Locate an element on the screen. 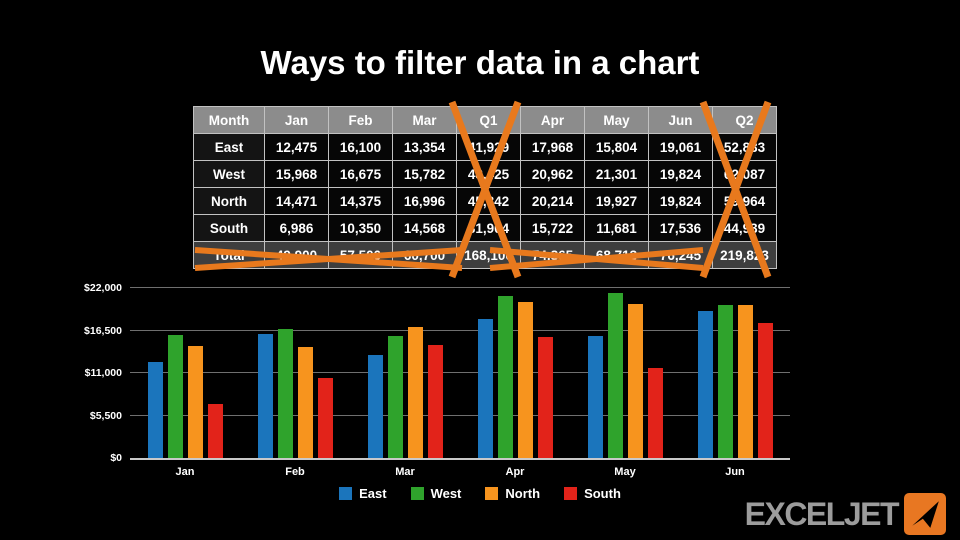 The width and height of the screenshot is (960, 540). exceljet-logo: EXCELJET is located at coordinates (845, 514).